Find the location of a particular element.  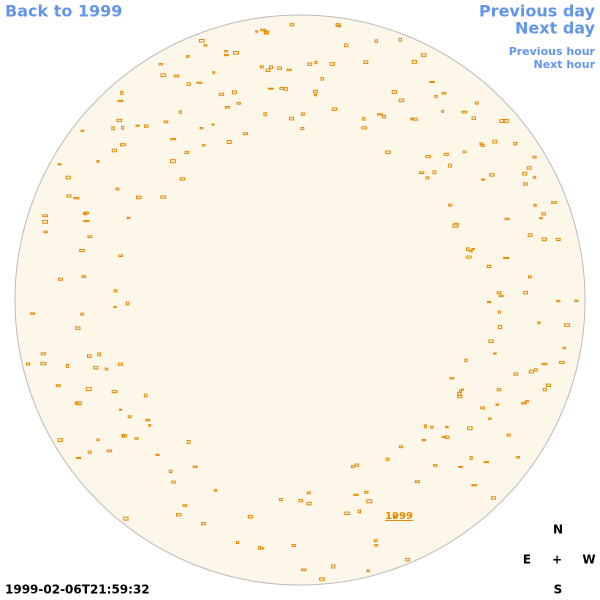

next-day-link: Next day is located at coordinates (555, 28).